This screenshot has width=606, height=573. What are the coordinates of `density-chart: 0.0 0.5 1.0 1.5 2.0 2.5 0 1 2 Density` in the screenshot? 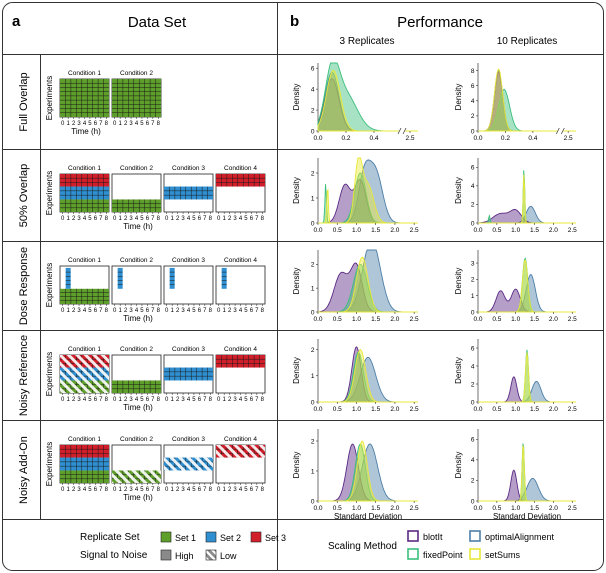 It's located at (355, 286).